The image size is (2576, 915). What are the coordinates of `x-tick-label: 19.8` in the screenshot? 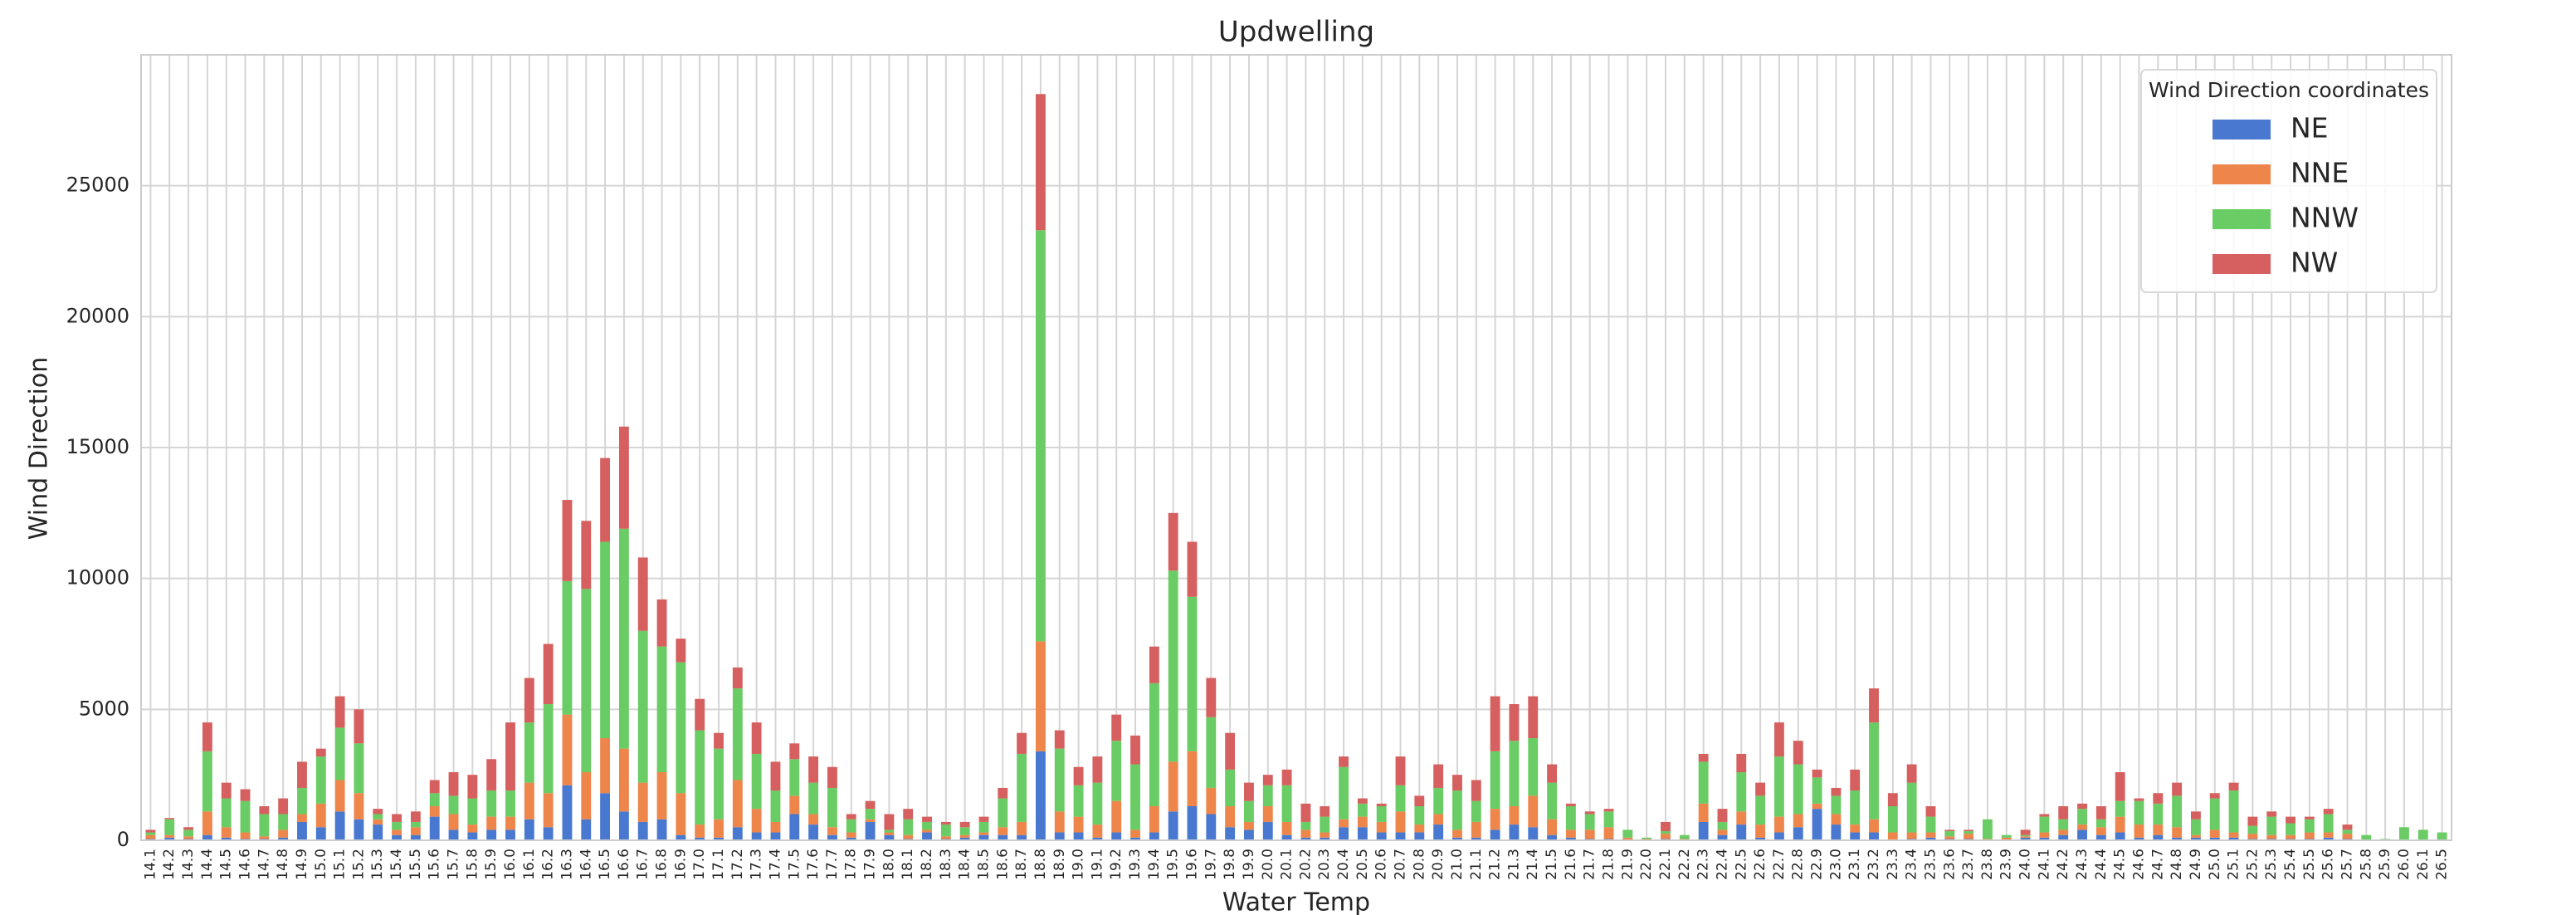 It's located at (1230, 864).